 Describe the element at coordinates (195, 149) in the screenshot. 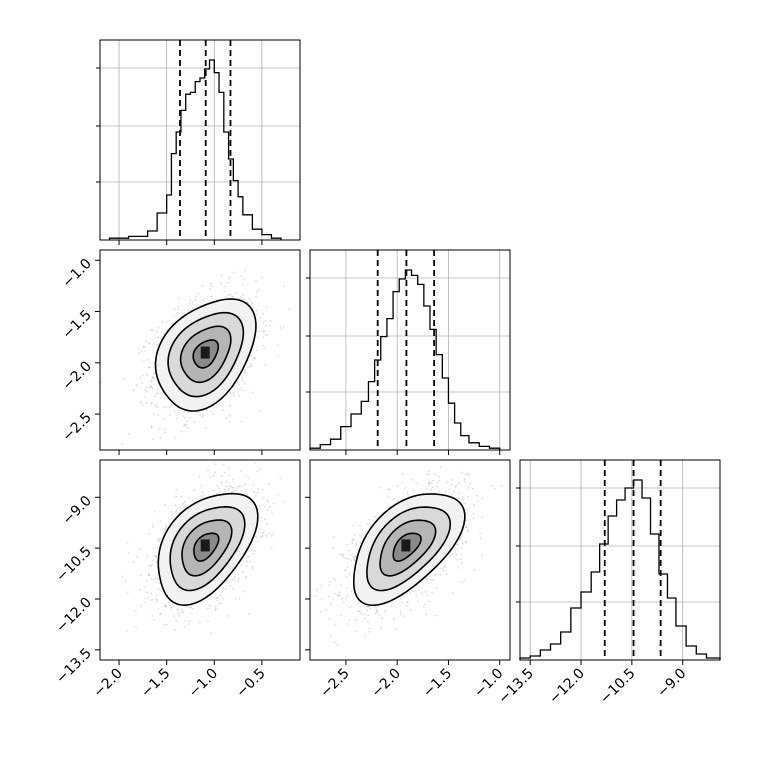

I see `histogram-steps` at that location.